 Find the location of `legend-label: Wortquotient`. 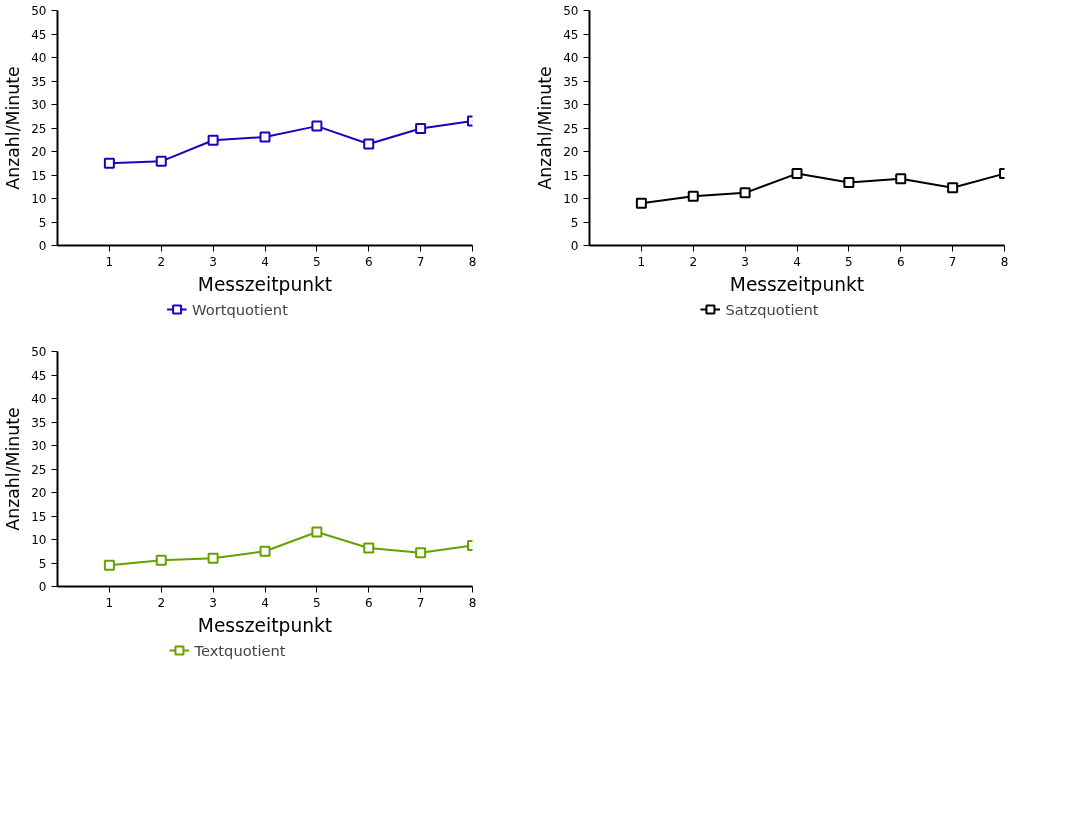

legend-label: Wortquotient is located at coordinates (240, 309).